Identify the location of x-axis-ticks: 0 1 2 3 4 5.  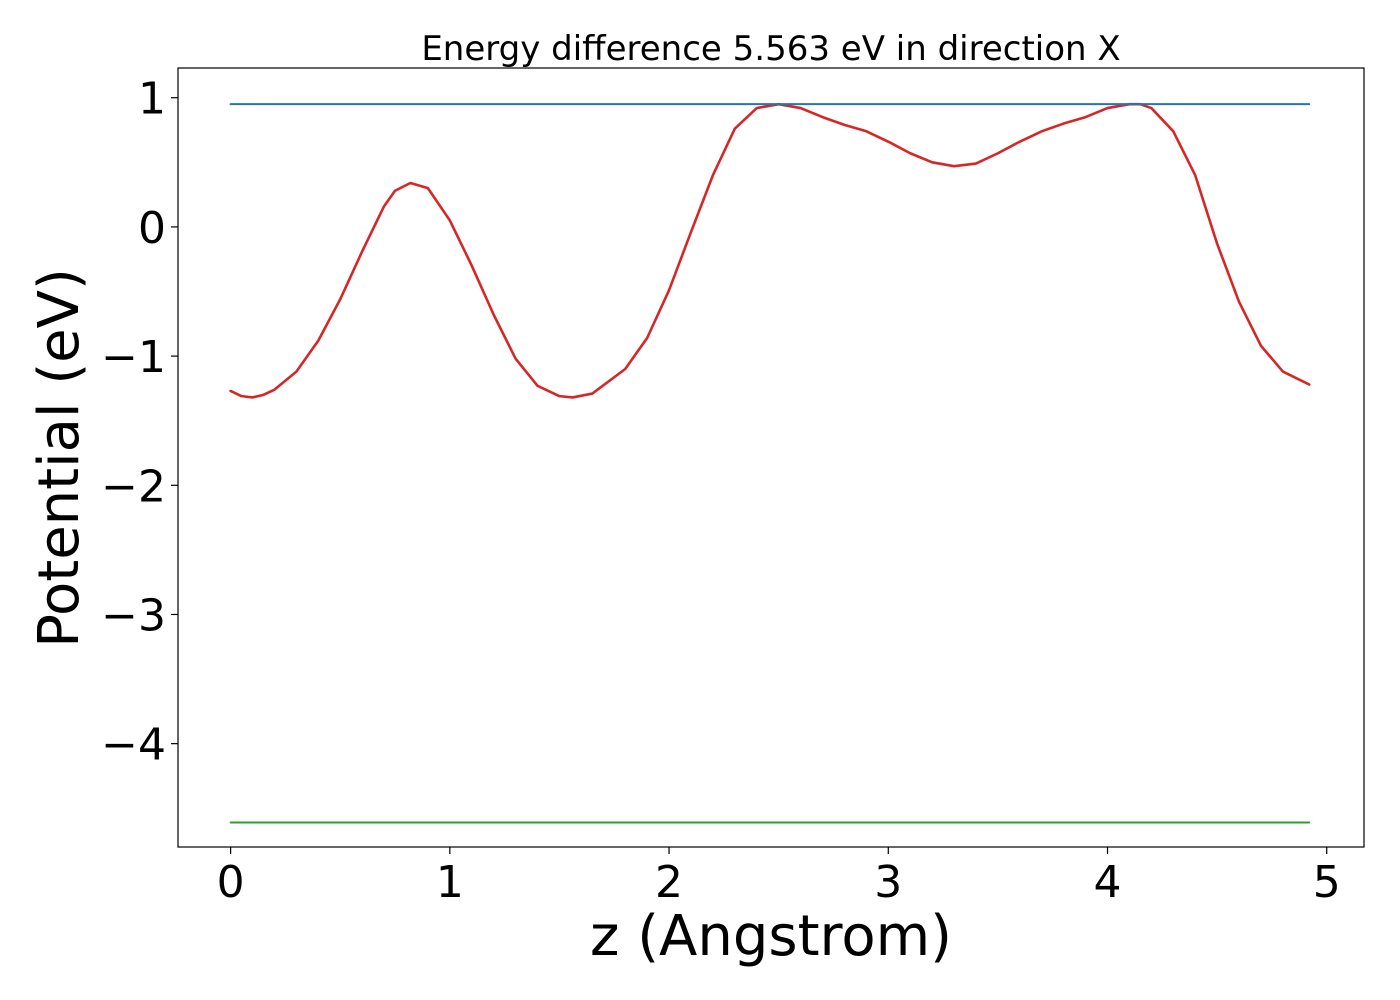
(779, 877).